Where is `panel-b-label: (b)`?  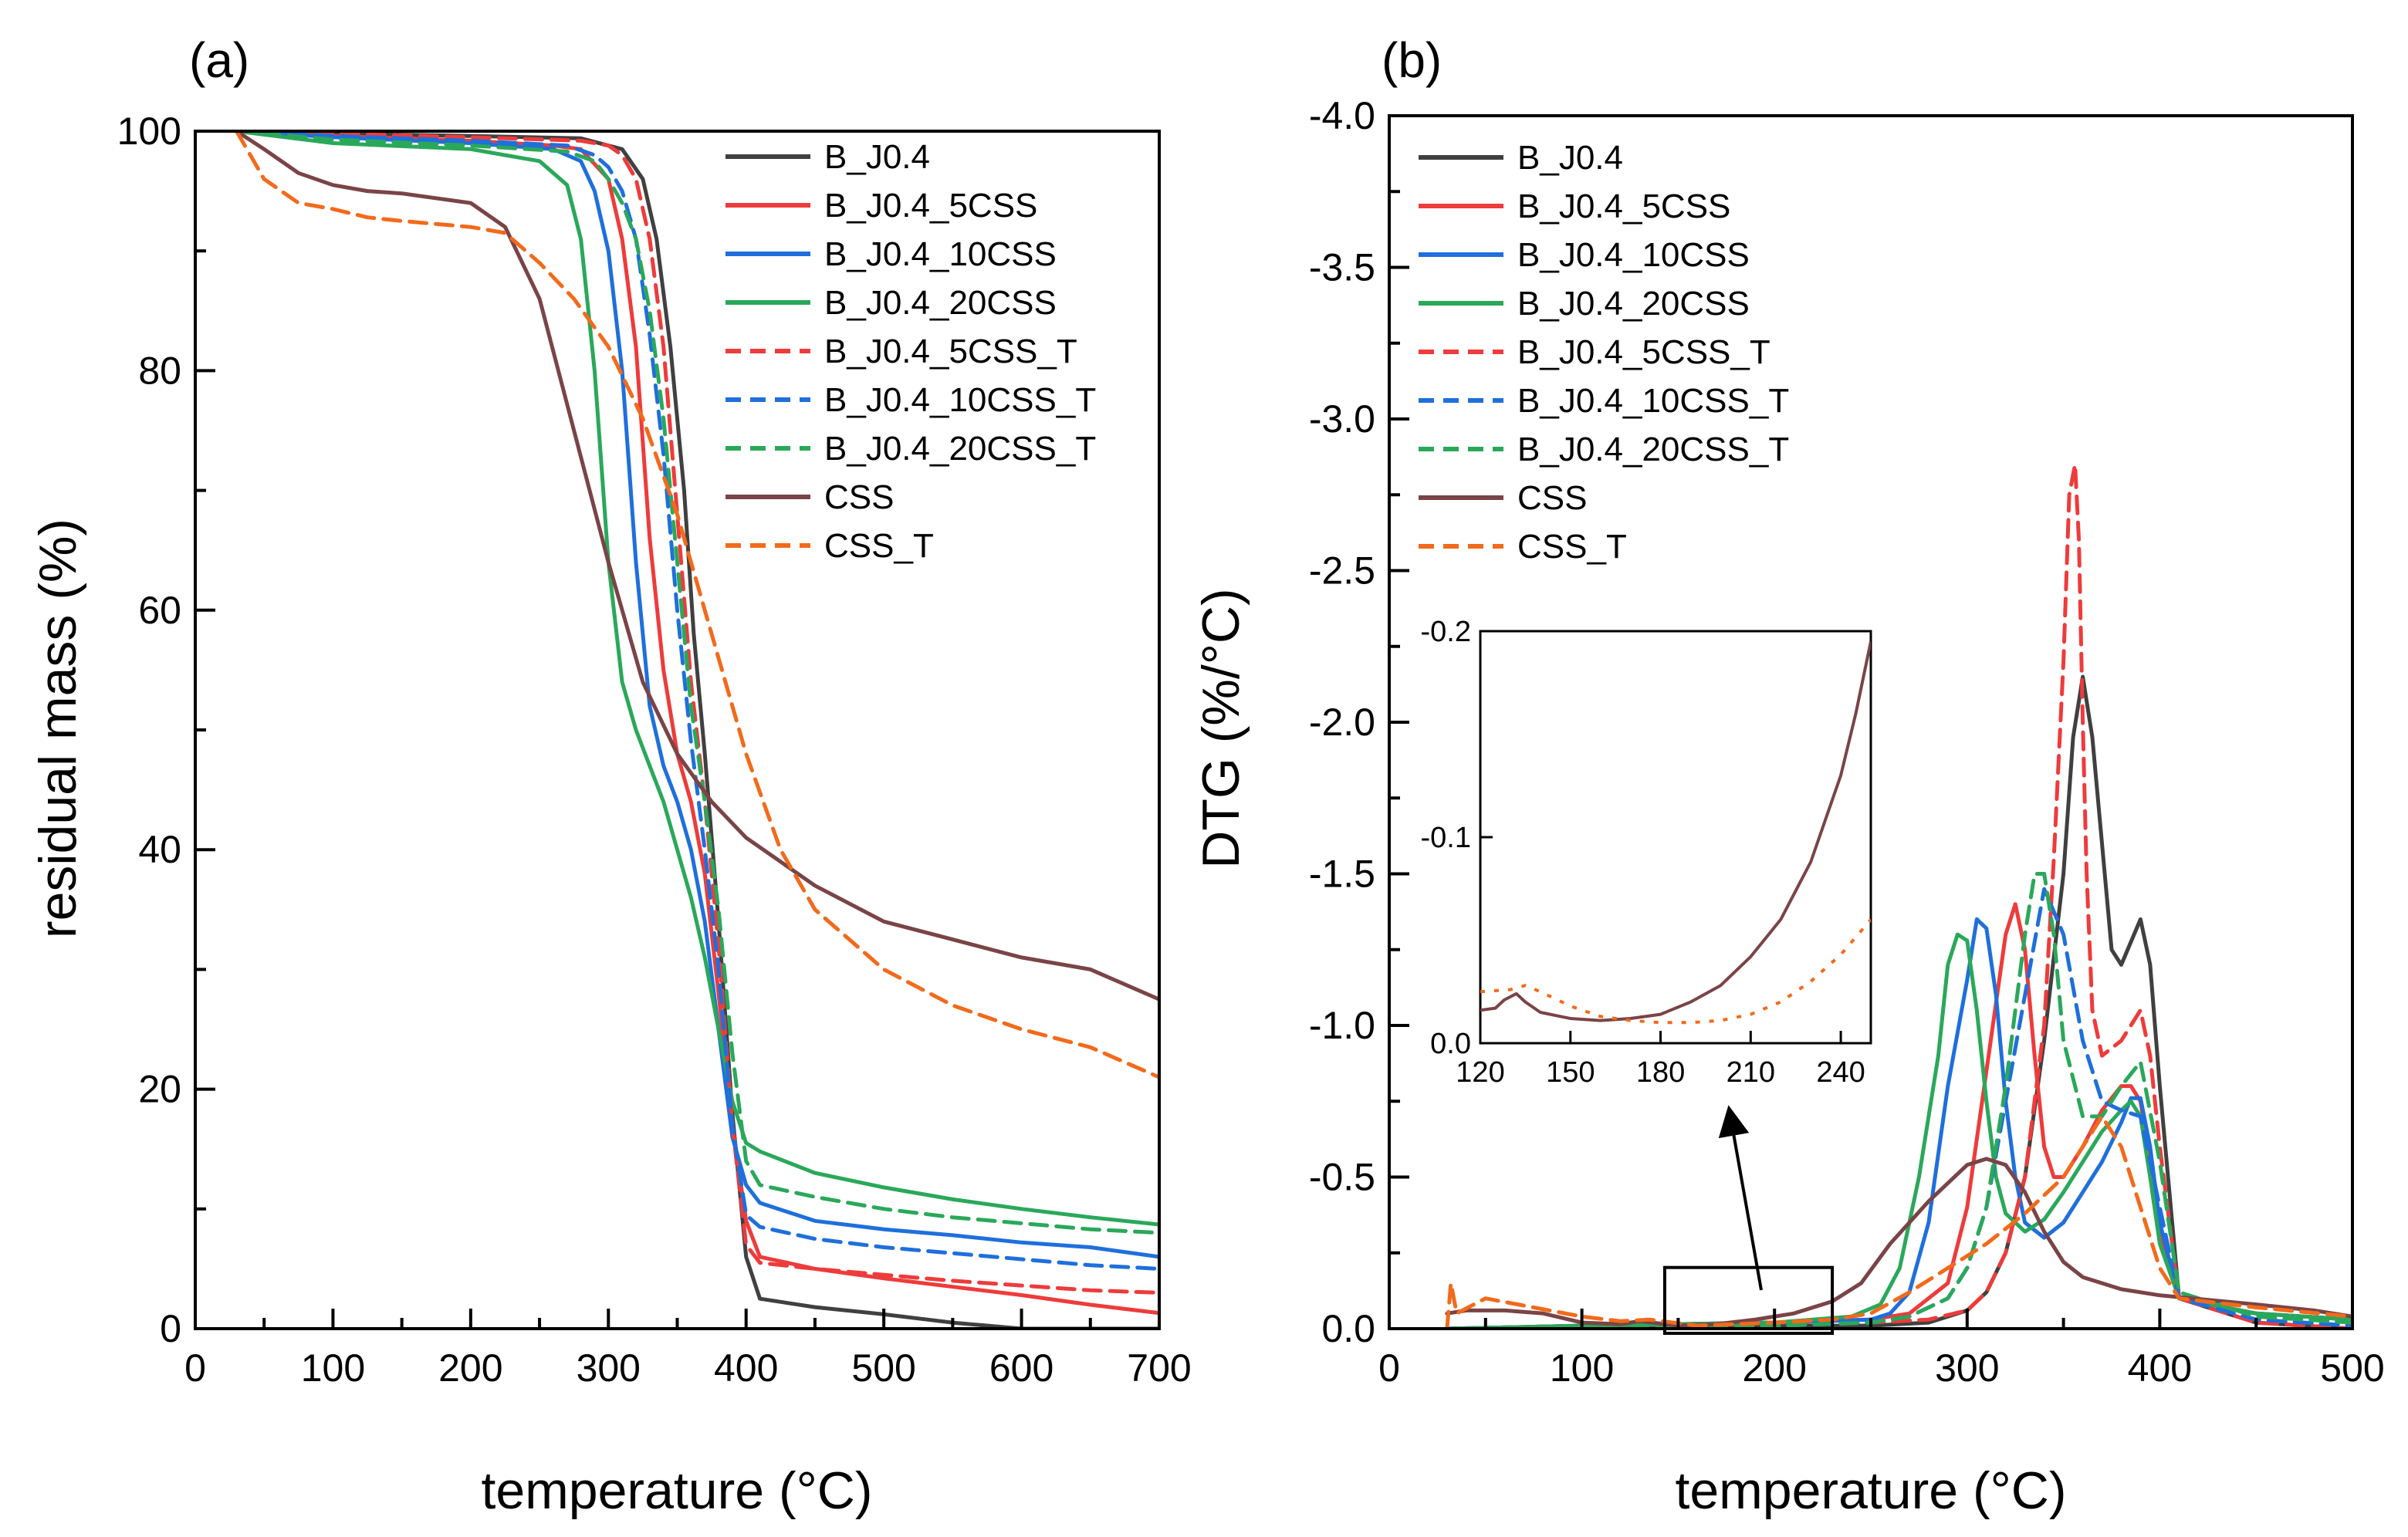
panel-b-label: (b) is located at coordinates (1412, 60).